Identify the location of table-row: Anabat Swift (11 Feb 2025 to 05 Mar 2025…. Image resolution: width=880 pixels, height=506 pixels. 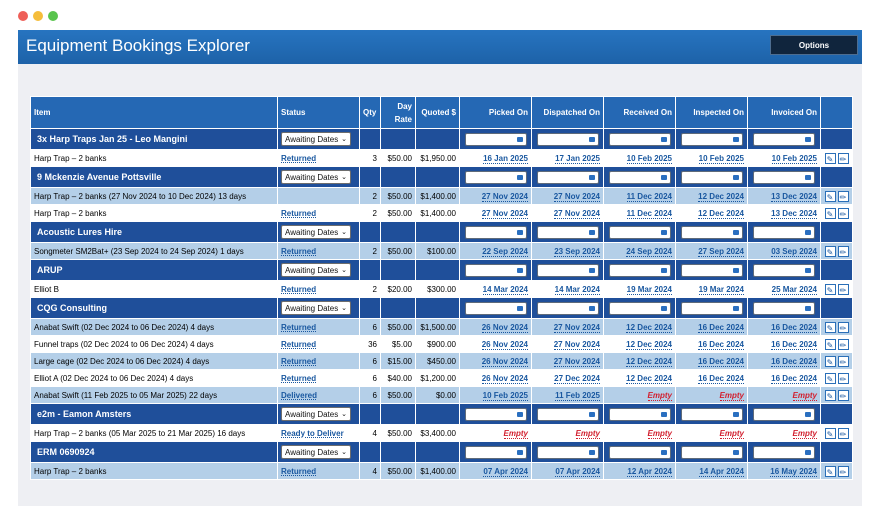
(441, 395).